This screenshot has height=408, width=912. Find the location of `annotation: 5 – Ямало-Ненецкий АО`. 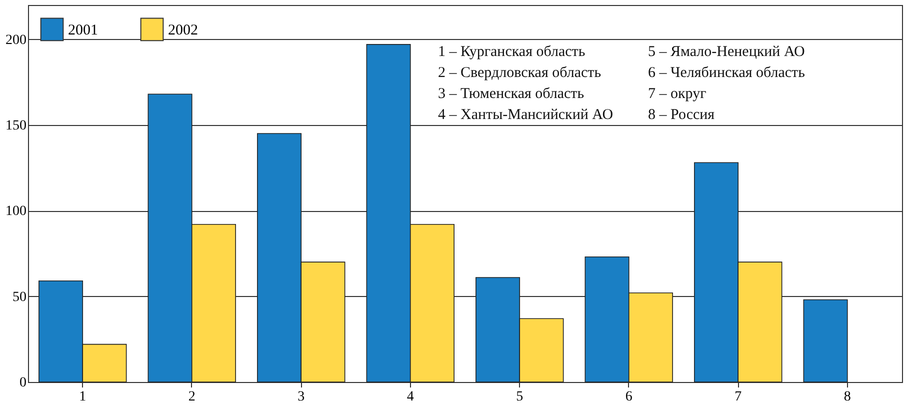

annotation: 5 – Ямало-Ненецкий АО is located at coordinates (727, 52).